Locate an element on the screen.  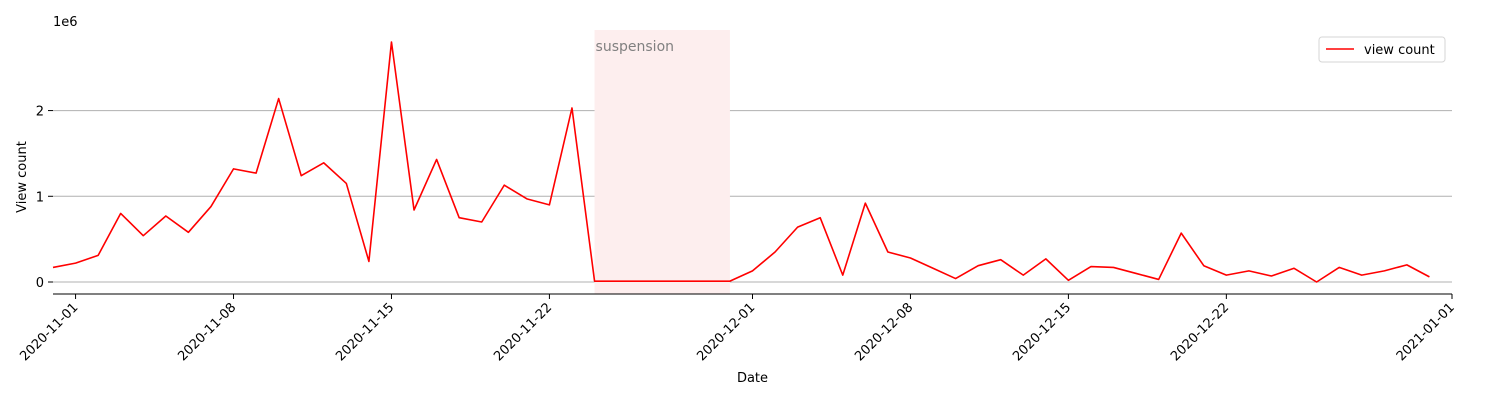
x-tick-label: 2020-11-08 is located at coordinates (207, 332).